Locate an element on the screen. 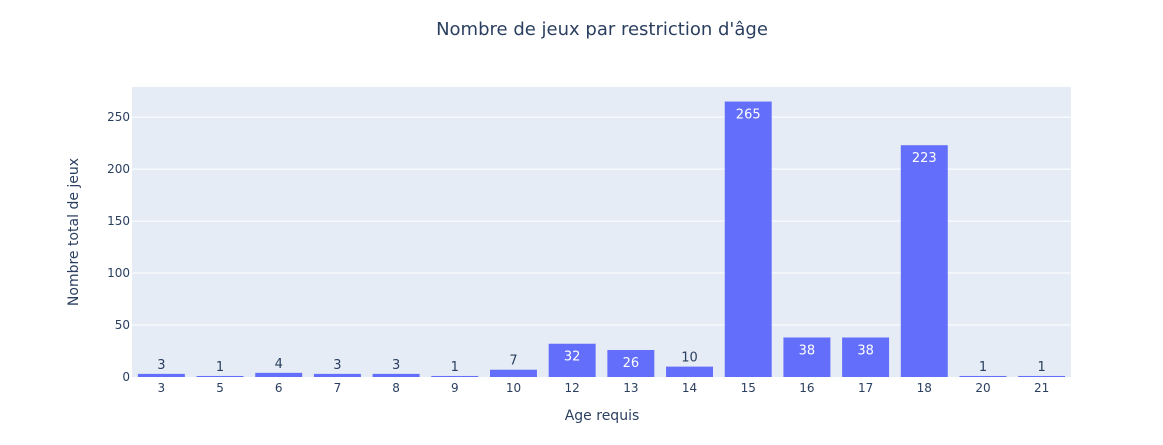  x-tick-label: 12 is located at coordinates (572, 388).